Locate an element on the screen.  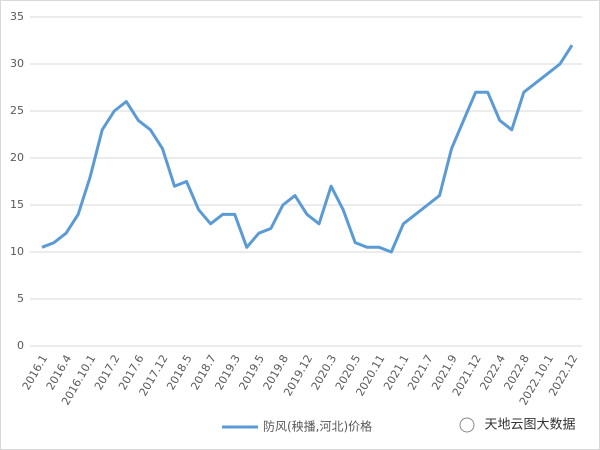
watermark: 天地云图大数据 is located at coordinates (529, 425).